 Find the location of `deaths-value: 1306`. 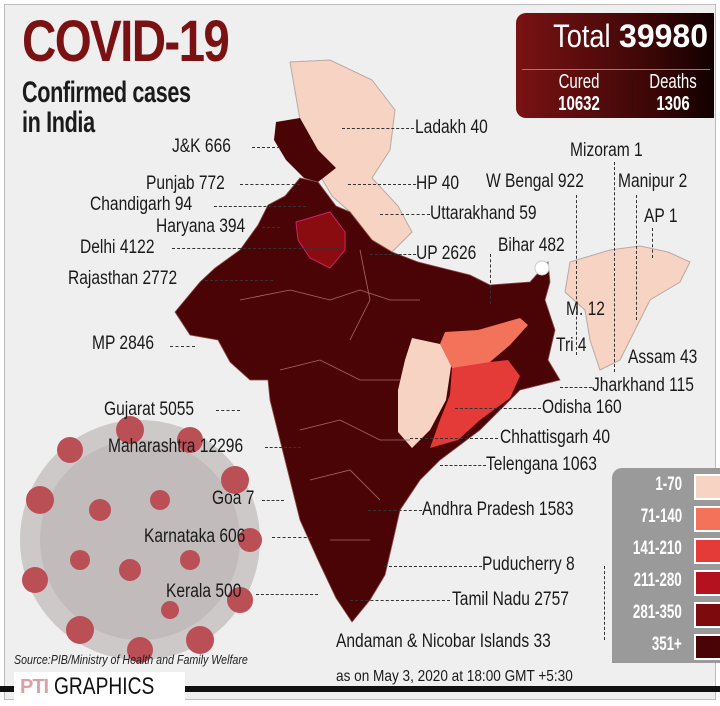

deaths-value: 1306 is located at coordinates (673, 104).